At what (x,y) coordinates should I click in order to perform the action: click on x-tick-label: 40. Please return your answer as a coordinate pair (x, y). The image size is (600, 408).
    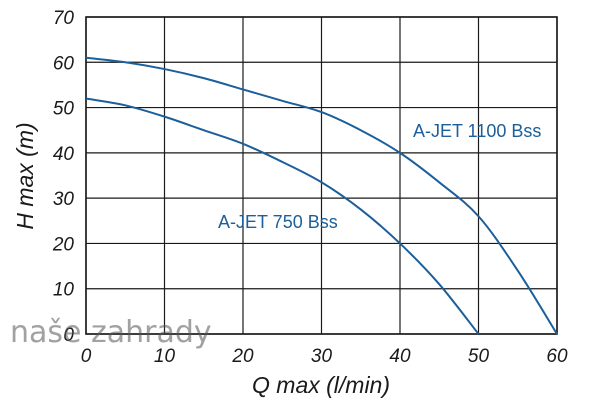
    Looking at the image, I should click on (400, 356).